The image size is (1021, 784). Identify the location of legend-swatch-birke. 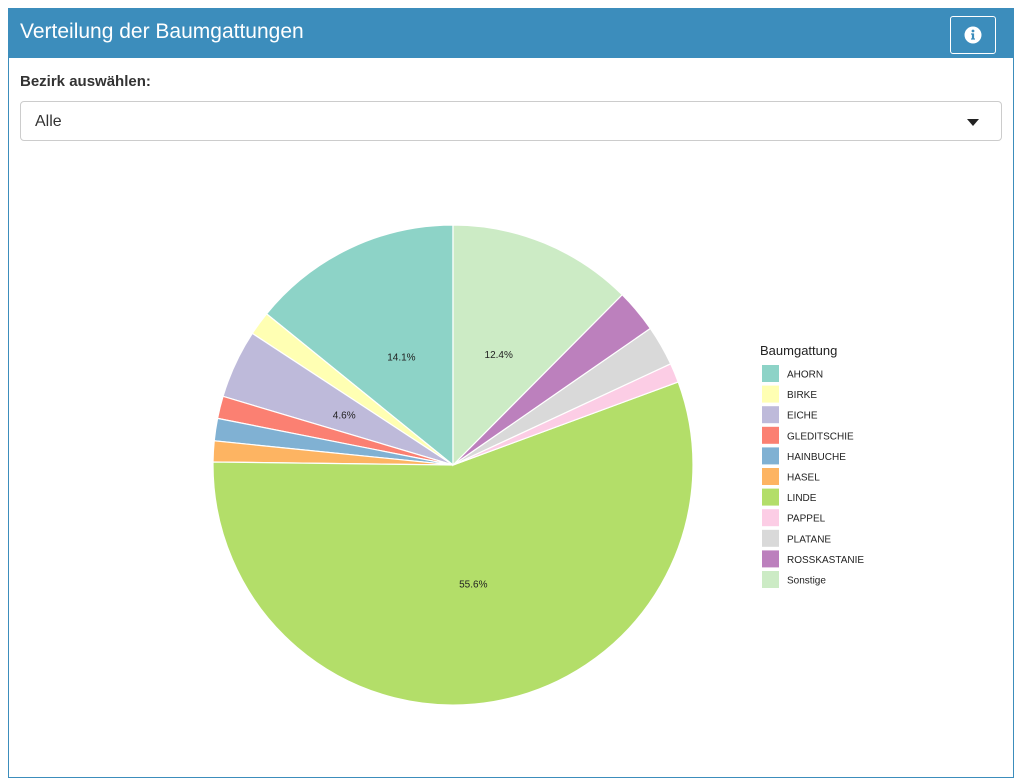
(770, 394).